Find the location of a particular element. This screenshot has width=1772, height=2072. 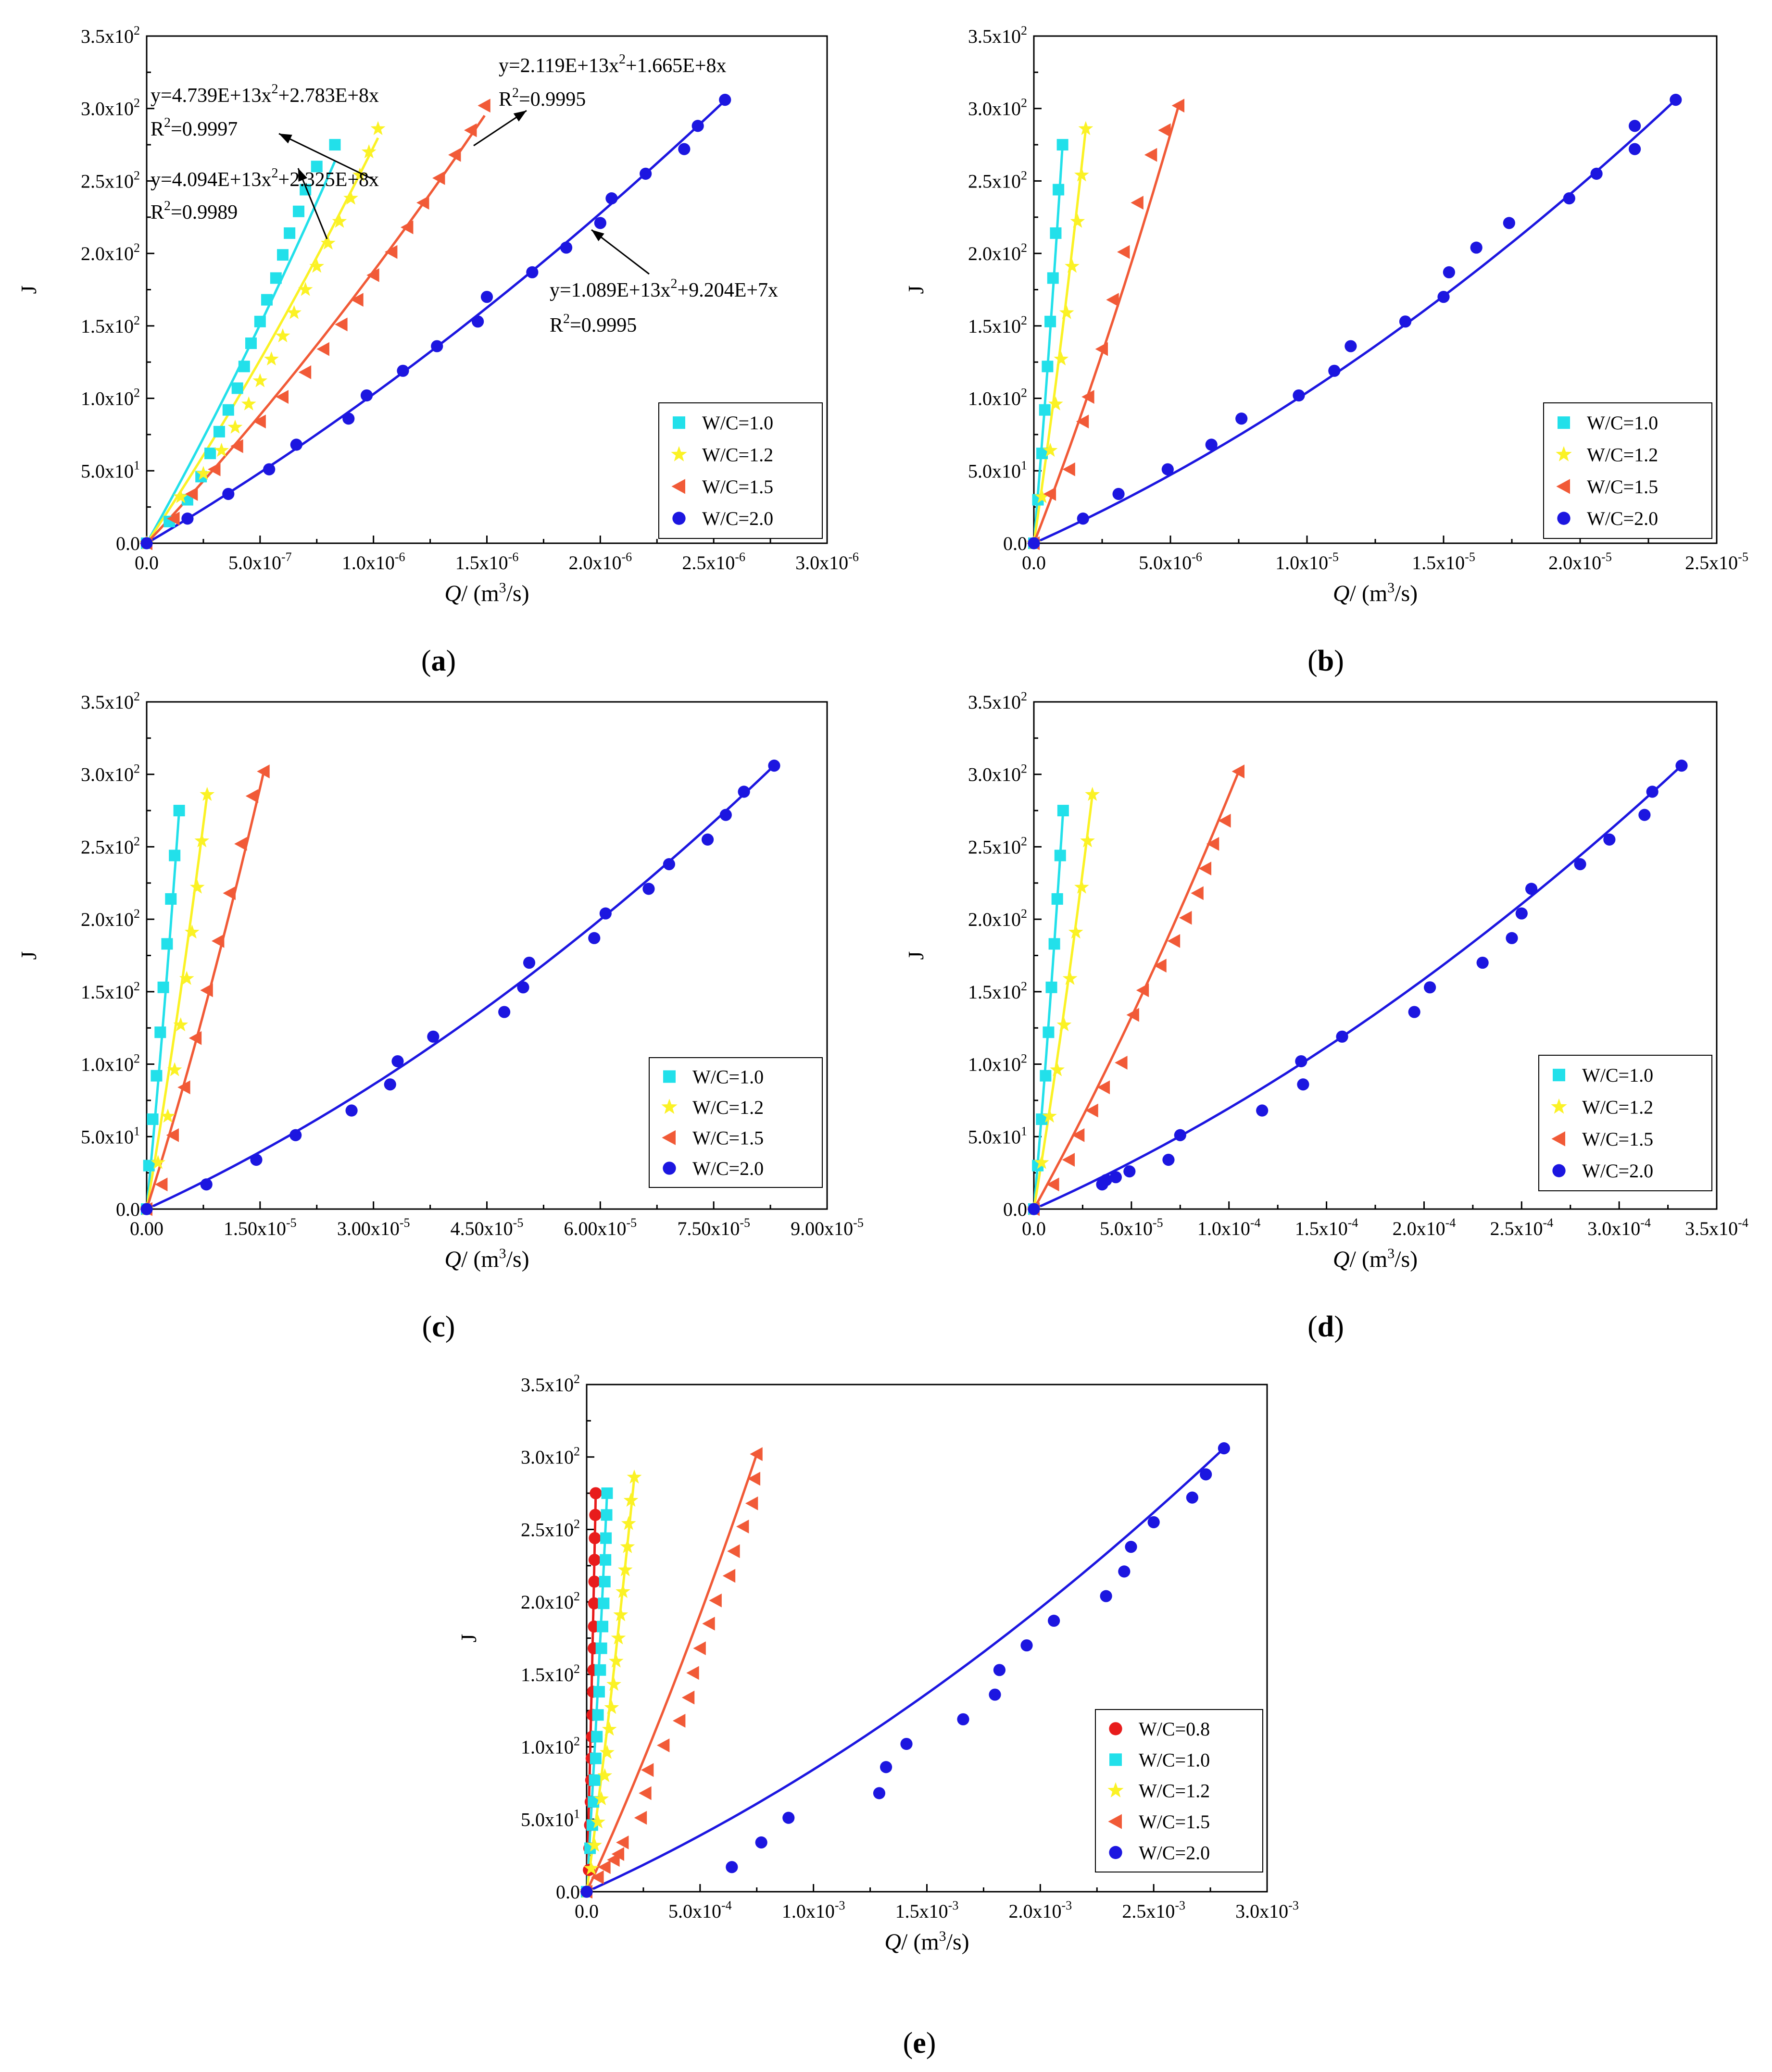

r-squared-value: R2=0.9995 is located at coordinates (542, 98).